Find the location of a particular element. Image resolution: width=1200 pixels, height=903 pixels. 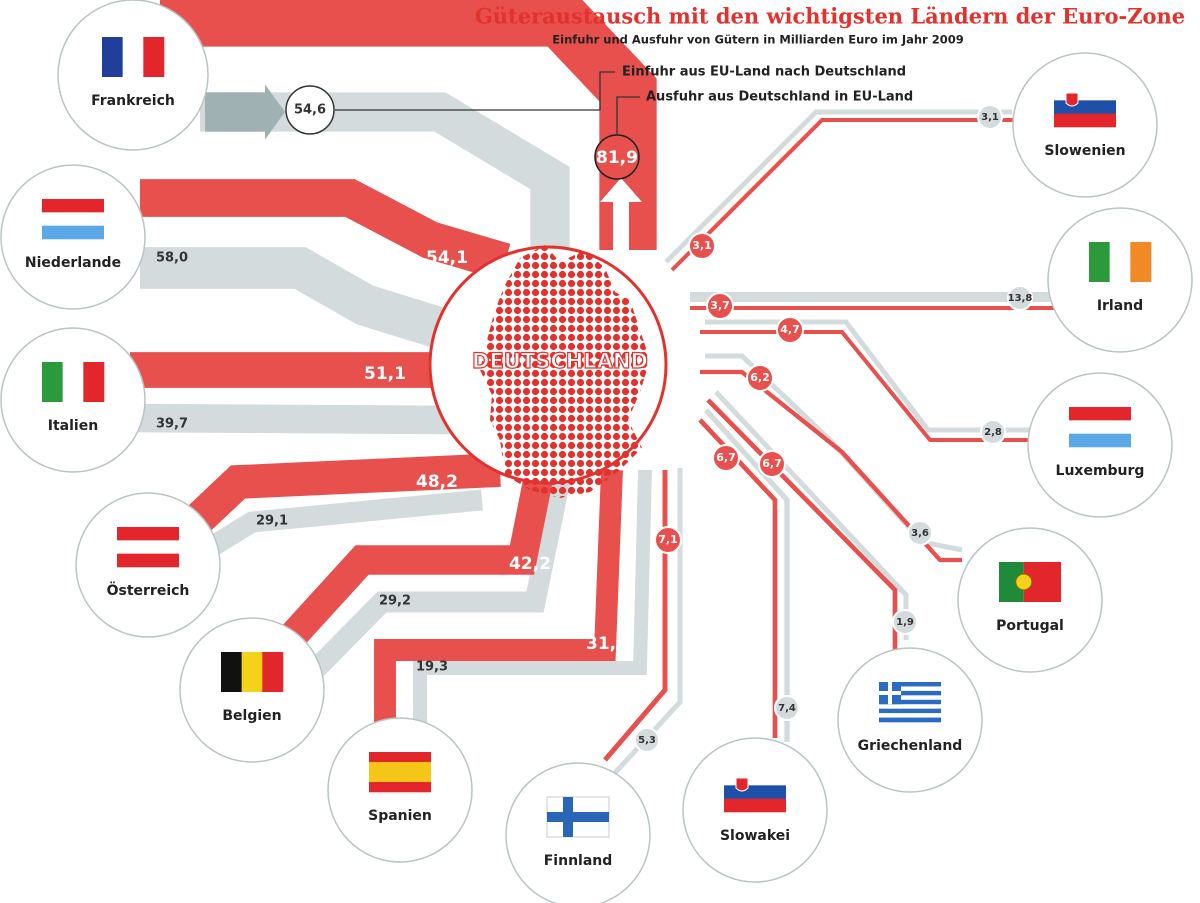

import-value: 29,1 is located at coordinates (272, 521).